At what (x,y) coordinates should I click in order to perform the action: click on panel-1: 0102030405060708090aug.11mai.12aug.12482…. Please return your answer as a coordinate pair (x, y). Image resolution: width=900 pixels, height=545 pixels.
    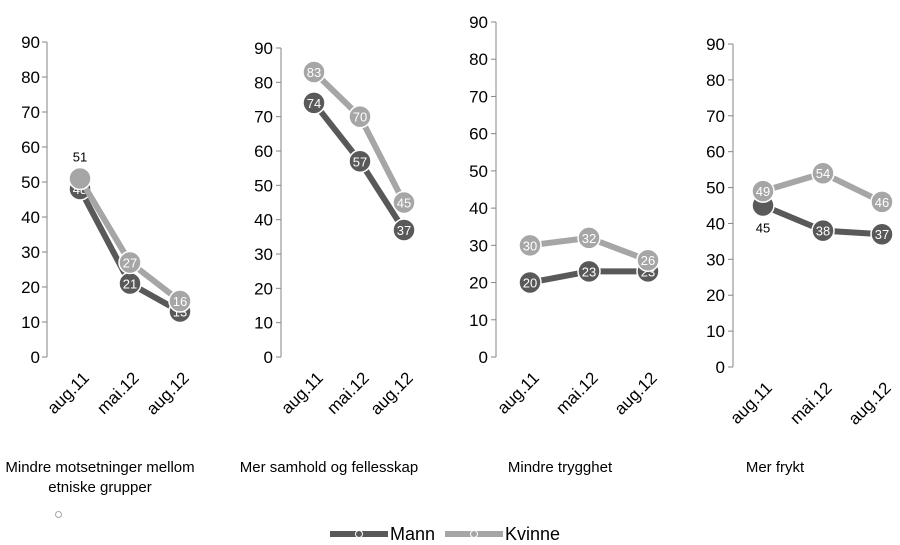
    Looking at the image, I should click on (107, 226).